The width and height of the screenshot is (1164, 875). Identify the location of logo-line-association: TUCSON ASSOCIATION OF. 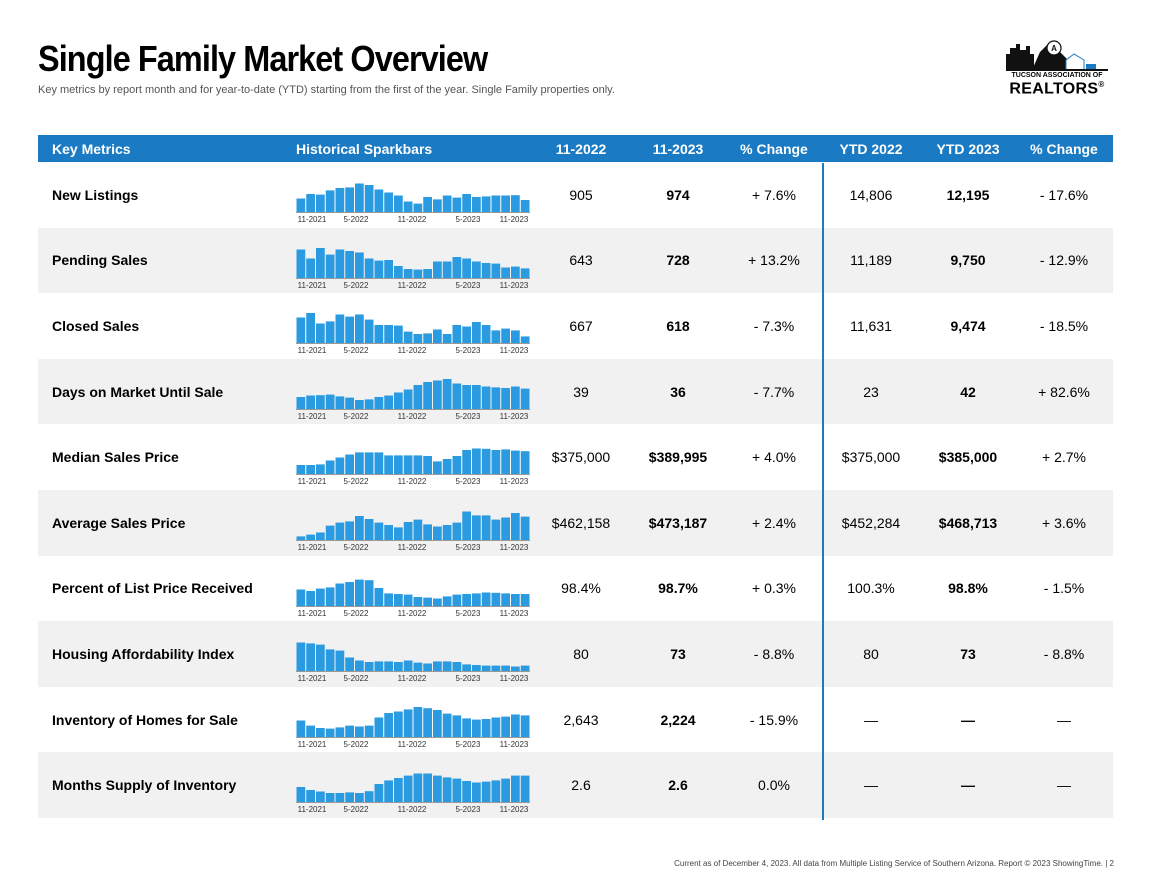
(1057, 75).